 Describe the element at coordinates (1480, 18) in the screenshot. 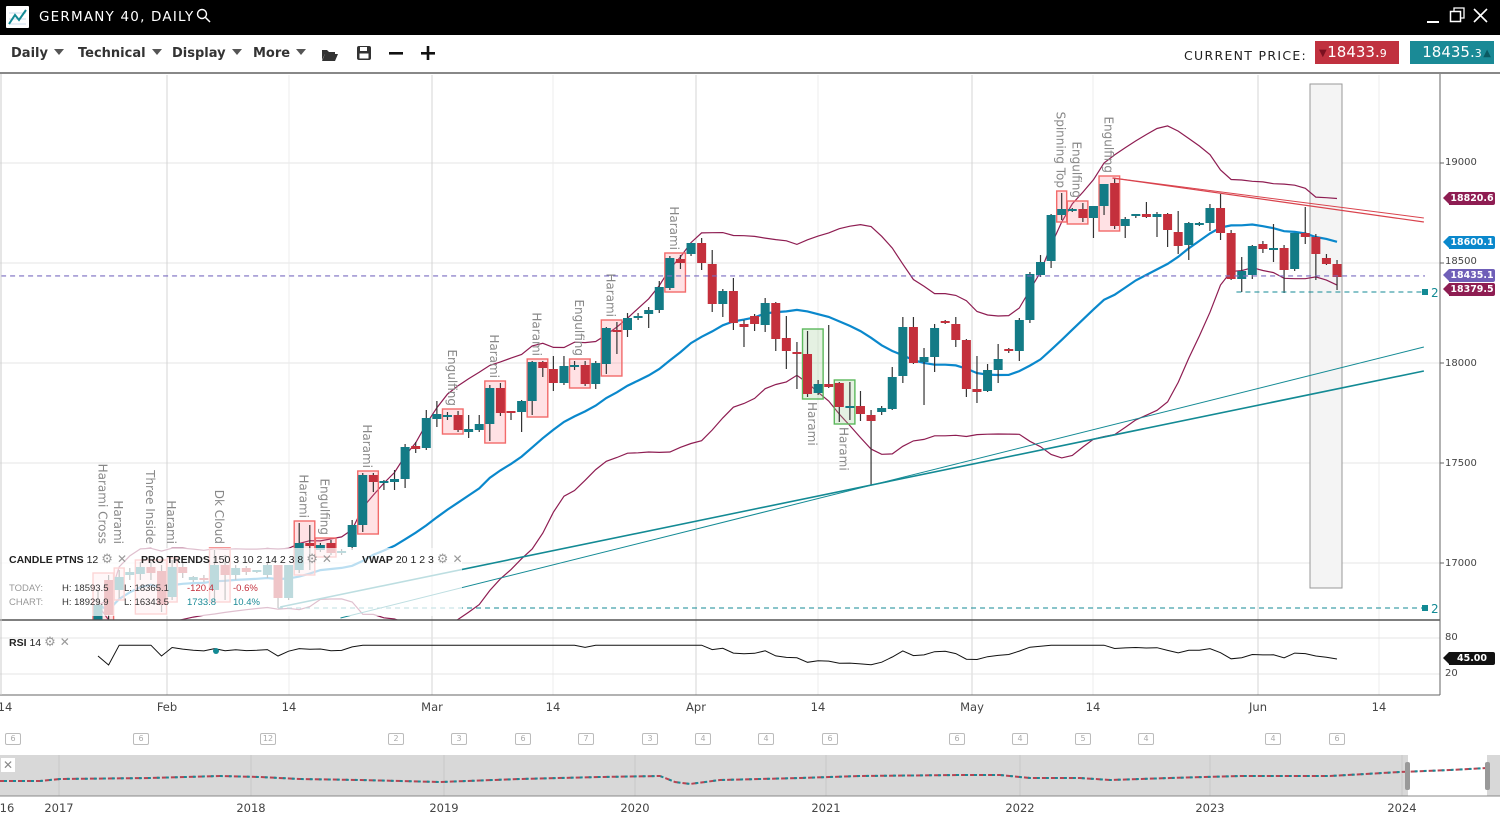

I see `close-icon` at that location.